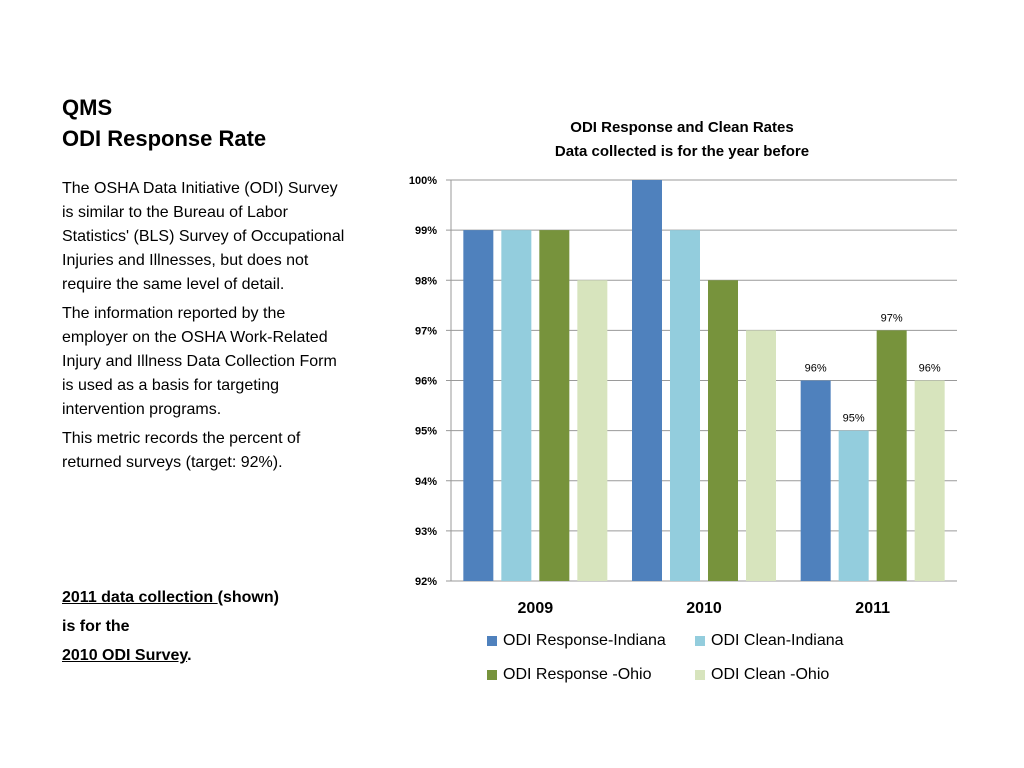 Image resolution: width=1024 pixels, height=768 pixels. What do you see at coordinates (125, 655) in the screenshot?
I see `footnote-underlined-3: 2010 ODI Survey` at bounding box center [125, 655].